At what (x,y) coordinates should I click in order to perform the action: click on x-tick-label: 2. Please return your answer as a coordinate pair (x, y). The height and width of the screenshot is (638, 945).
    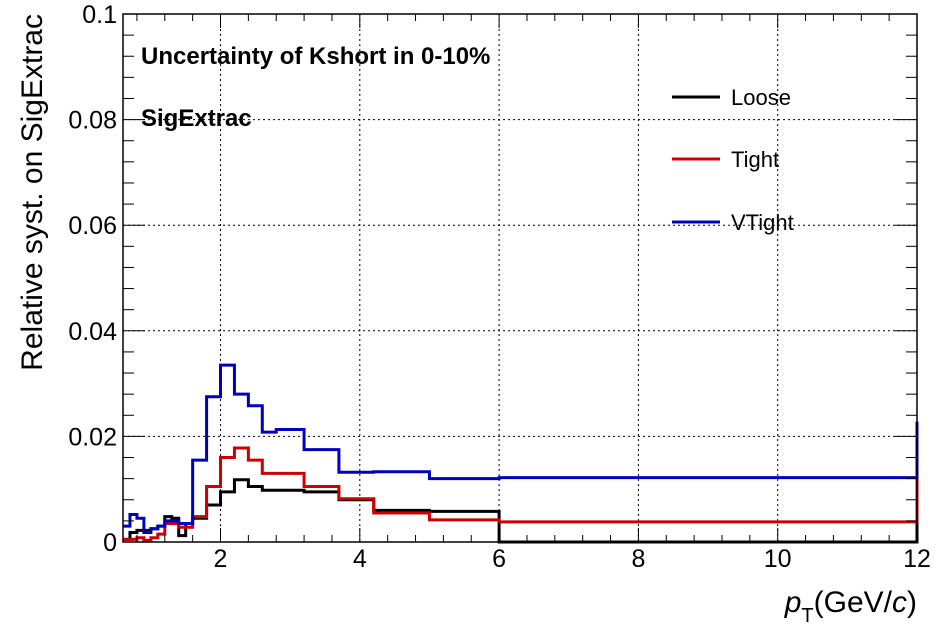
    Looking at the image, I should click on (221, 559).